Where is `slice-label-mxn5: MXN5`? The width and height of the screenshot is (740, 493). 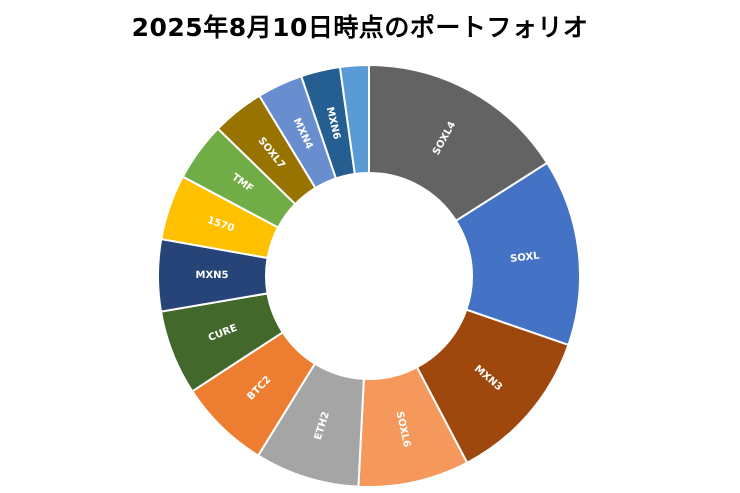
slice-label-mxn5: MXN5 is located at coordinates (211, 275).